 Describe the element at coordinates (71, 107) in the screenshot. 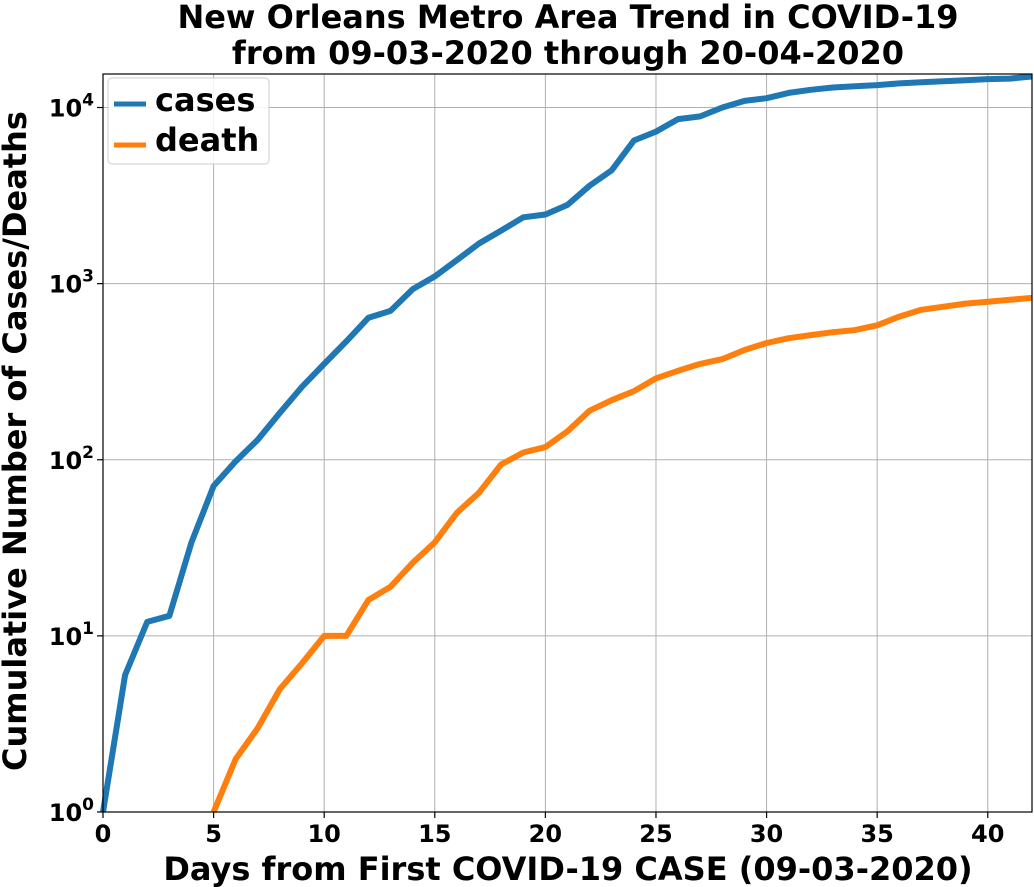

I see `y-tick-label: 10⁴` at that location.